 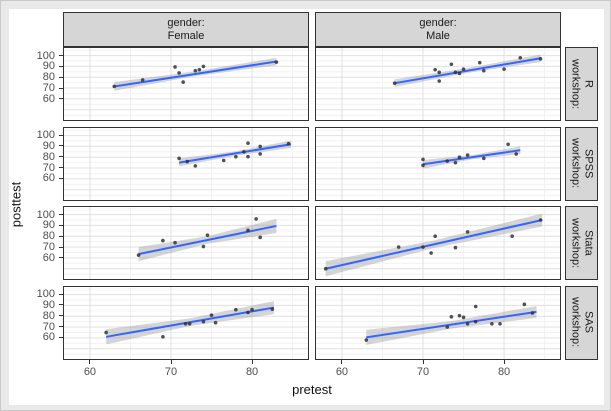 What do you see at coordinates (581, 163) in the screenshot?
I see `facet-row-strip-spss: workshop: SPSS` at bounding box center [581, 163].